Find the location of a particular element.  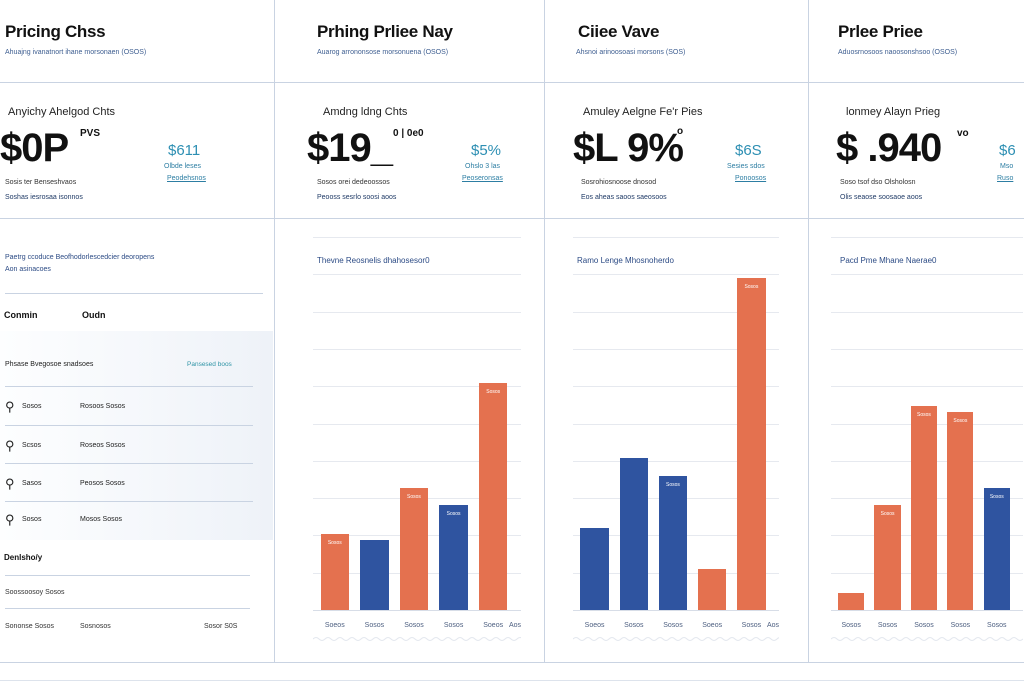

side-line: Ohslo 3 las is located at coordinates (483, 166).